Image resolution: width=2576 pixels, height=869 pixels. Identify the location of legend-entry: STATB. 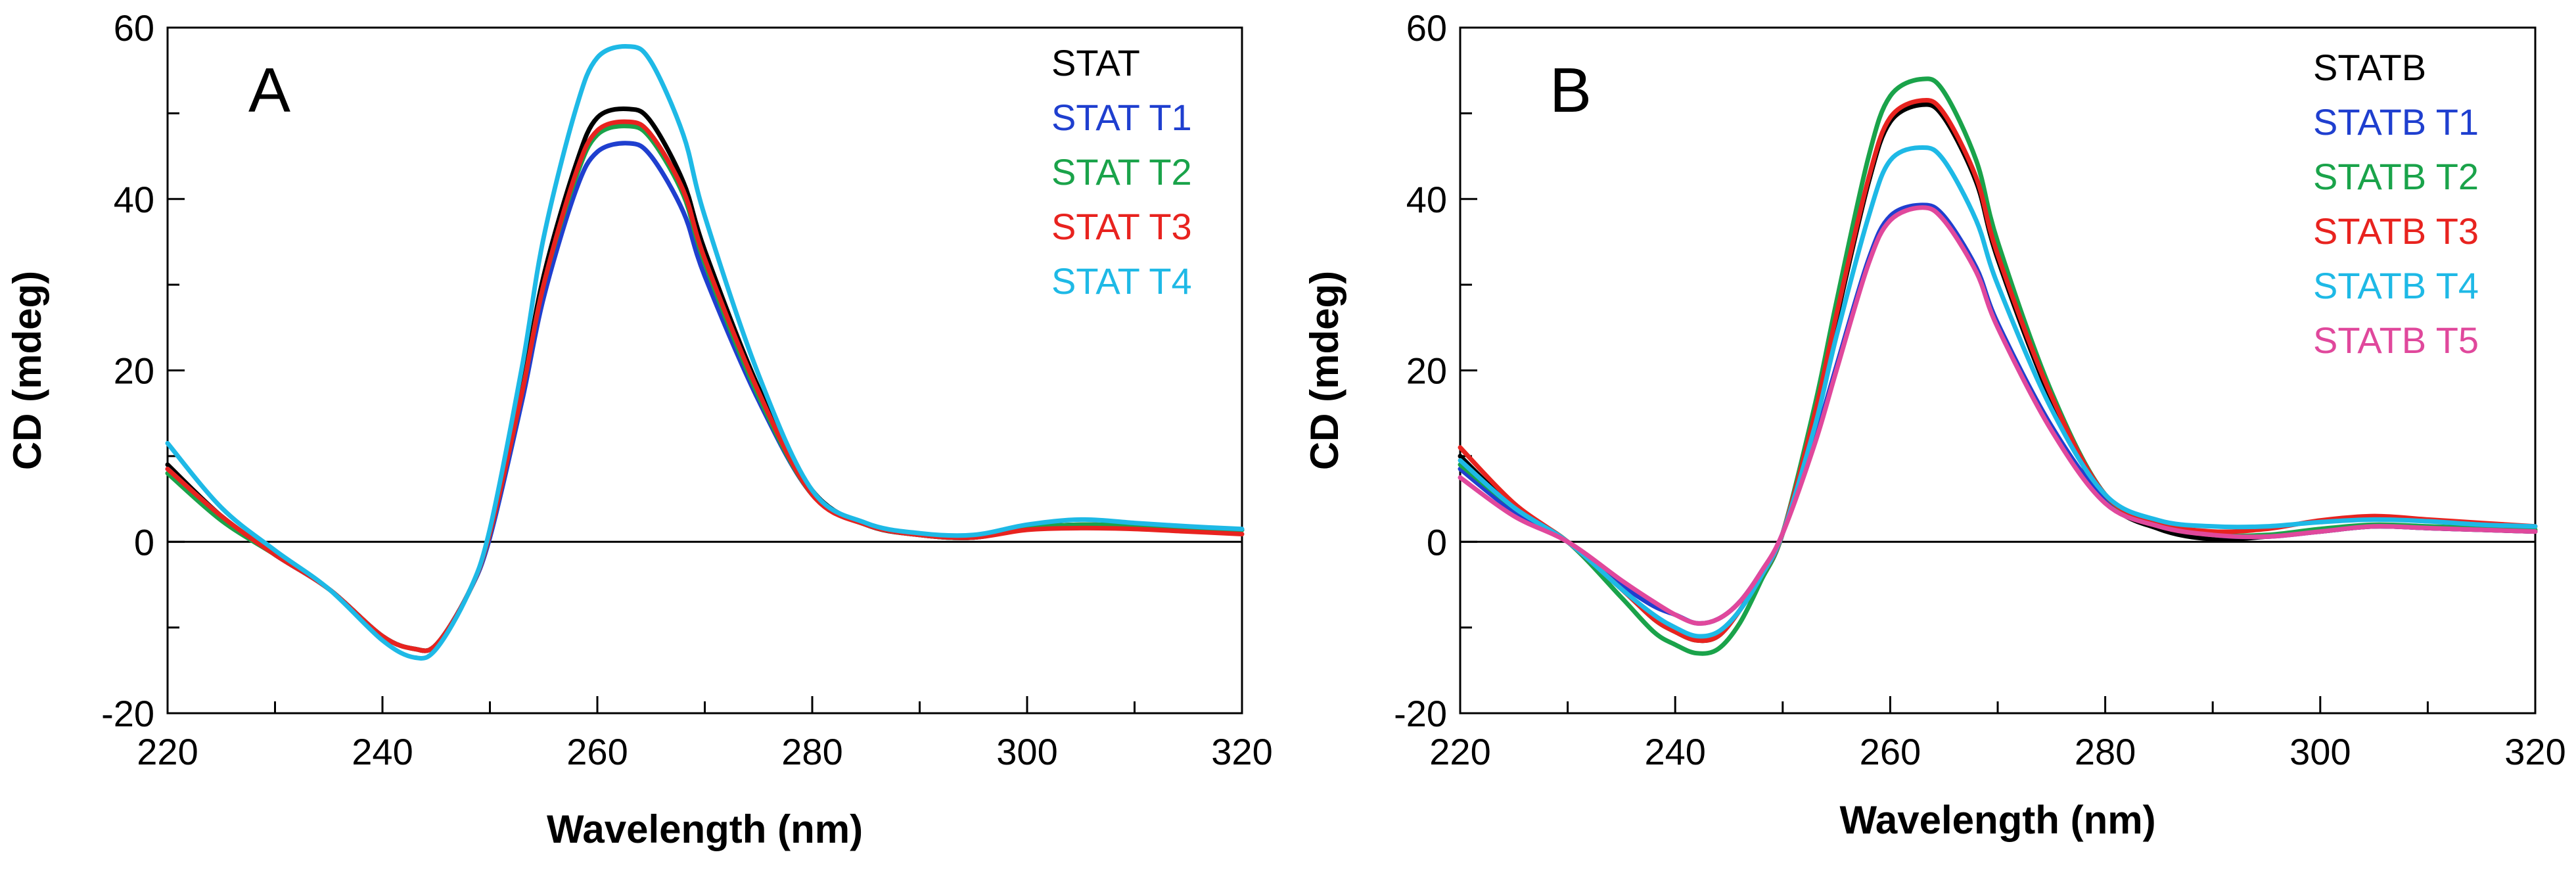
(2369, 67).